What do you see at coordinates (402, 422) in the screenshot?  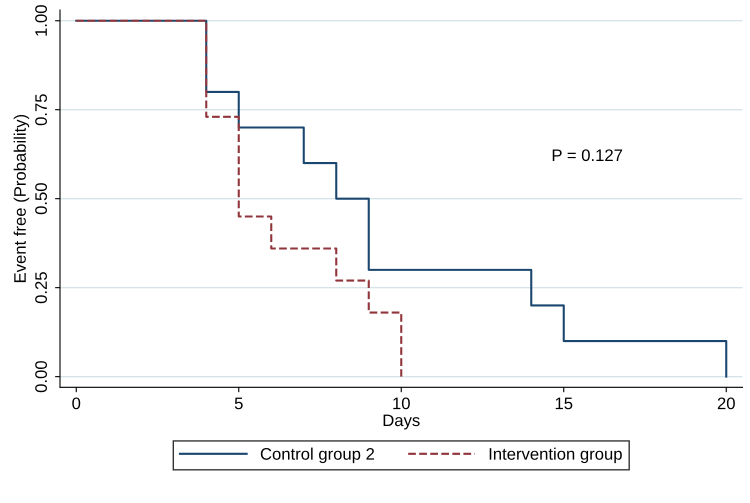 I see `x-axis-title: Days` at bounding box center [402, 422].